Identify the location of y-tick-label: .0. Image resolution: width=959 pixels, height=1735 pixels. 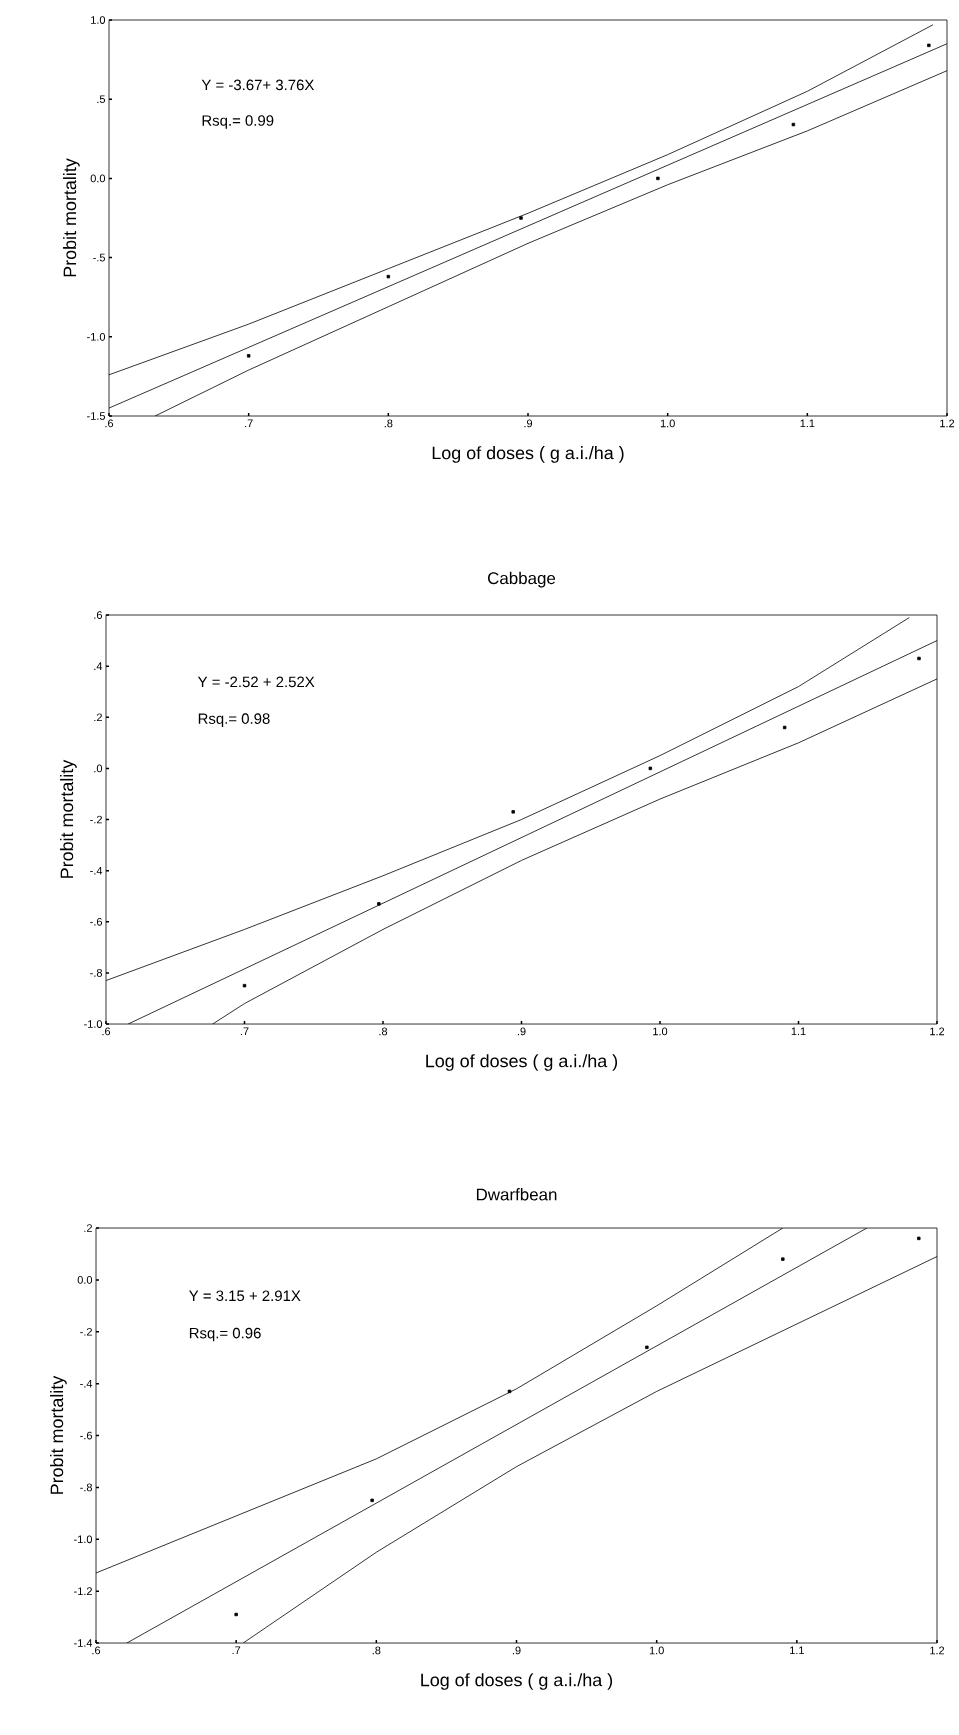
(98, 768).